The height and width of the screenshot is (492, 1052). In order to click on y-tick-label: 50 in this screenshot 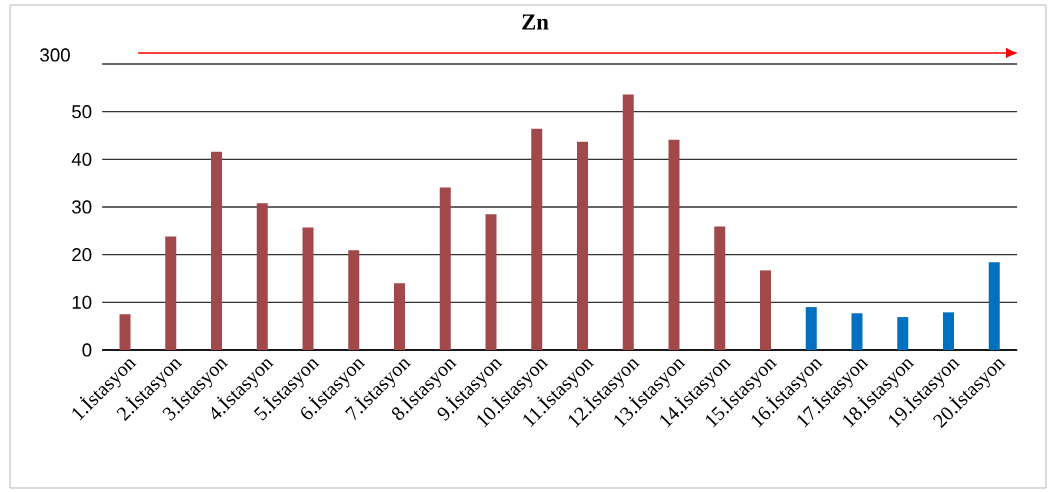, I will do `click(82, 112)`.